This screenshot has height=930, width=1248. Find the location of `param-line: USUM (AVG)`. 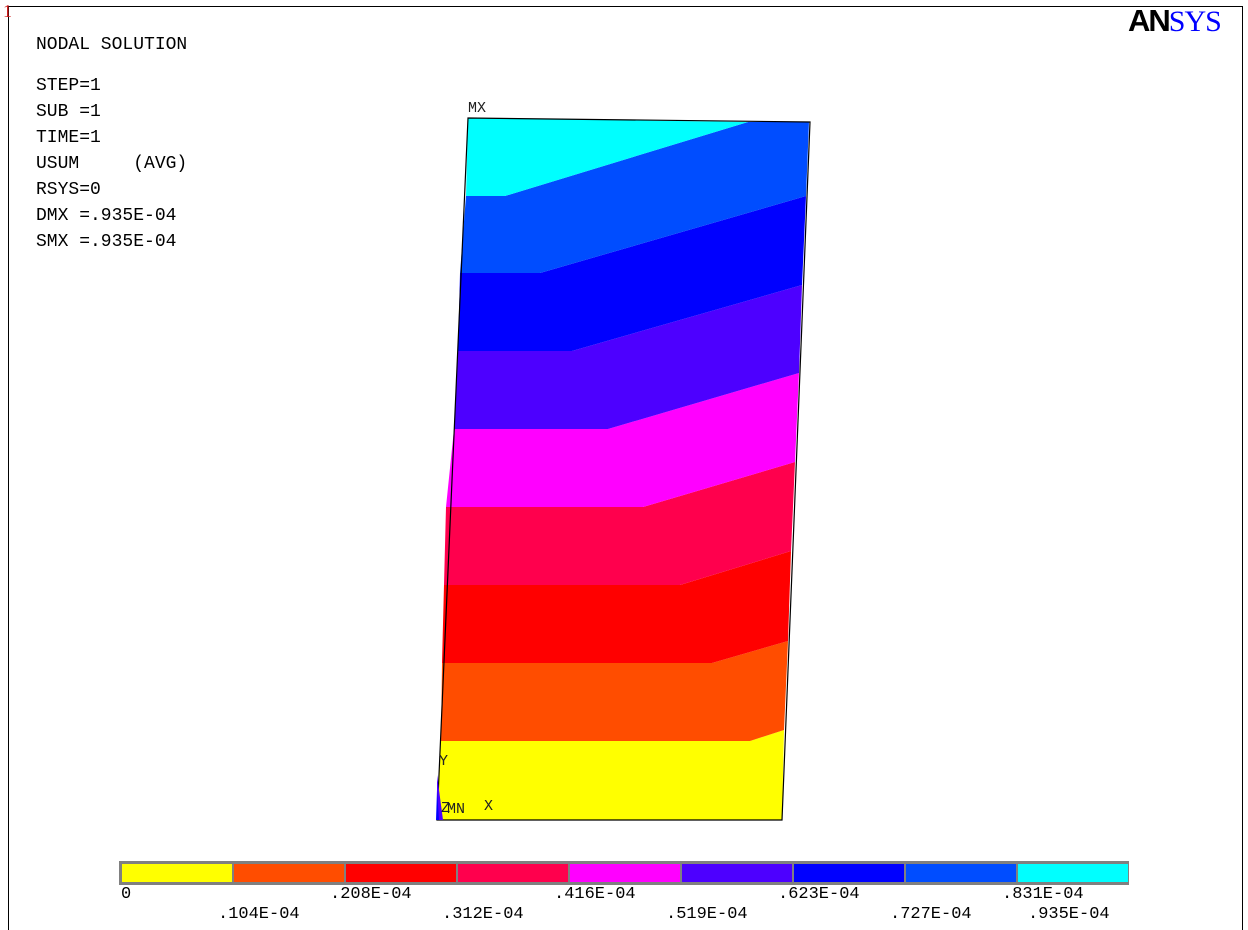

param-line: USUM (AVG) is located at coordinates (112, 164).